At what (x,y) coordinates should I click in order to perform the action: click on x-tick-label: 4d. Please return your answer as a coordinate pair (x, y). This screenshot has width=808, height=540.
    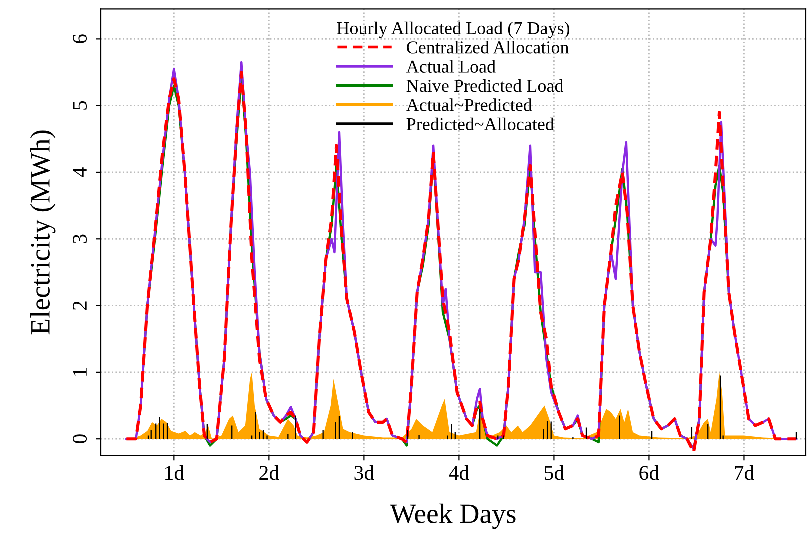
    Looking at the image, I should click on (459, 472).